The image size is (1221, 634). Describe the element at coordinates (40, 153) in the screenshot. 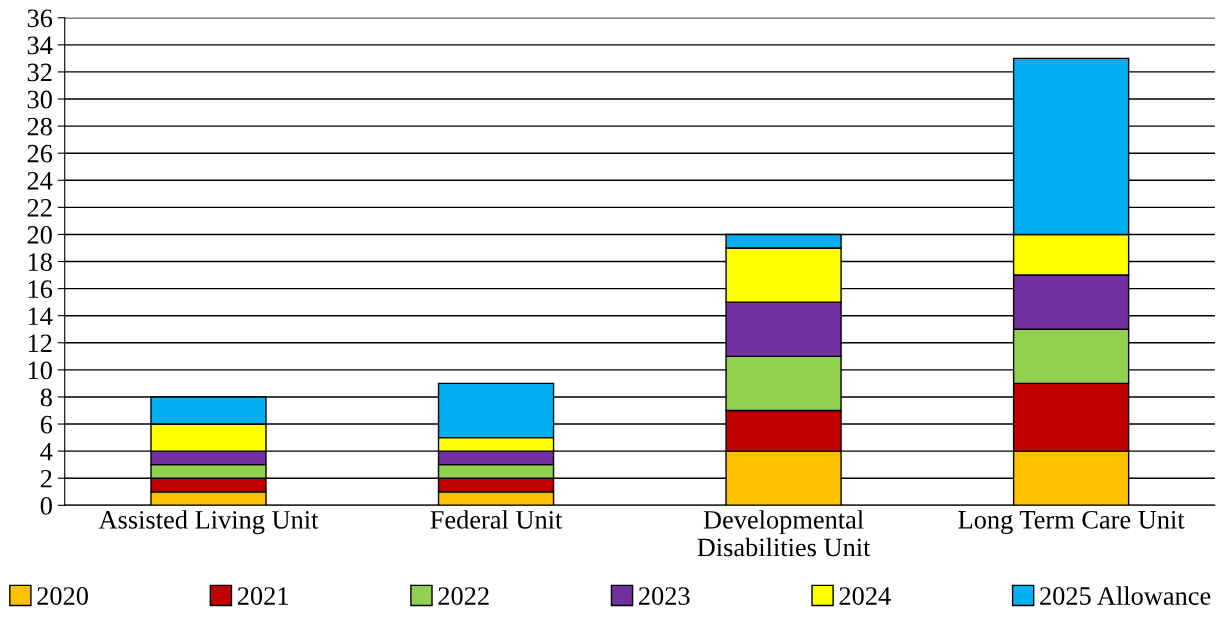

I see `y-tick-label: 26` at that location.